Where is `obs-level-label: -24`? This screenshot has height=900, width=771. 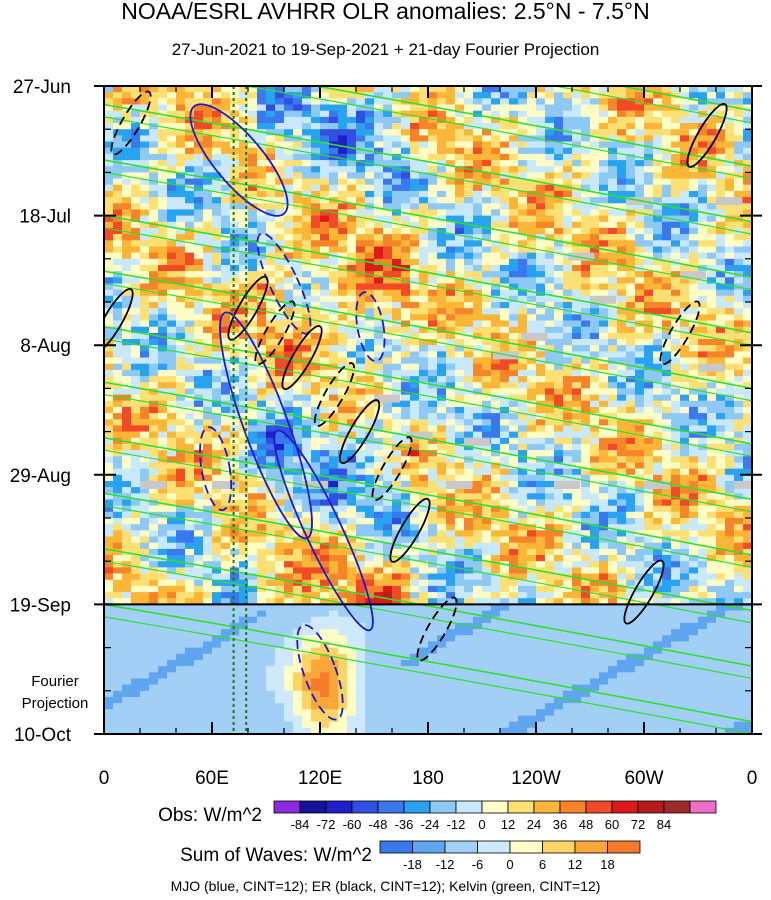 obs-level-label: -24 is located at coordinates (430, 824).